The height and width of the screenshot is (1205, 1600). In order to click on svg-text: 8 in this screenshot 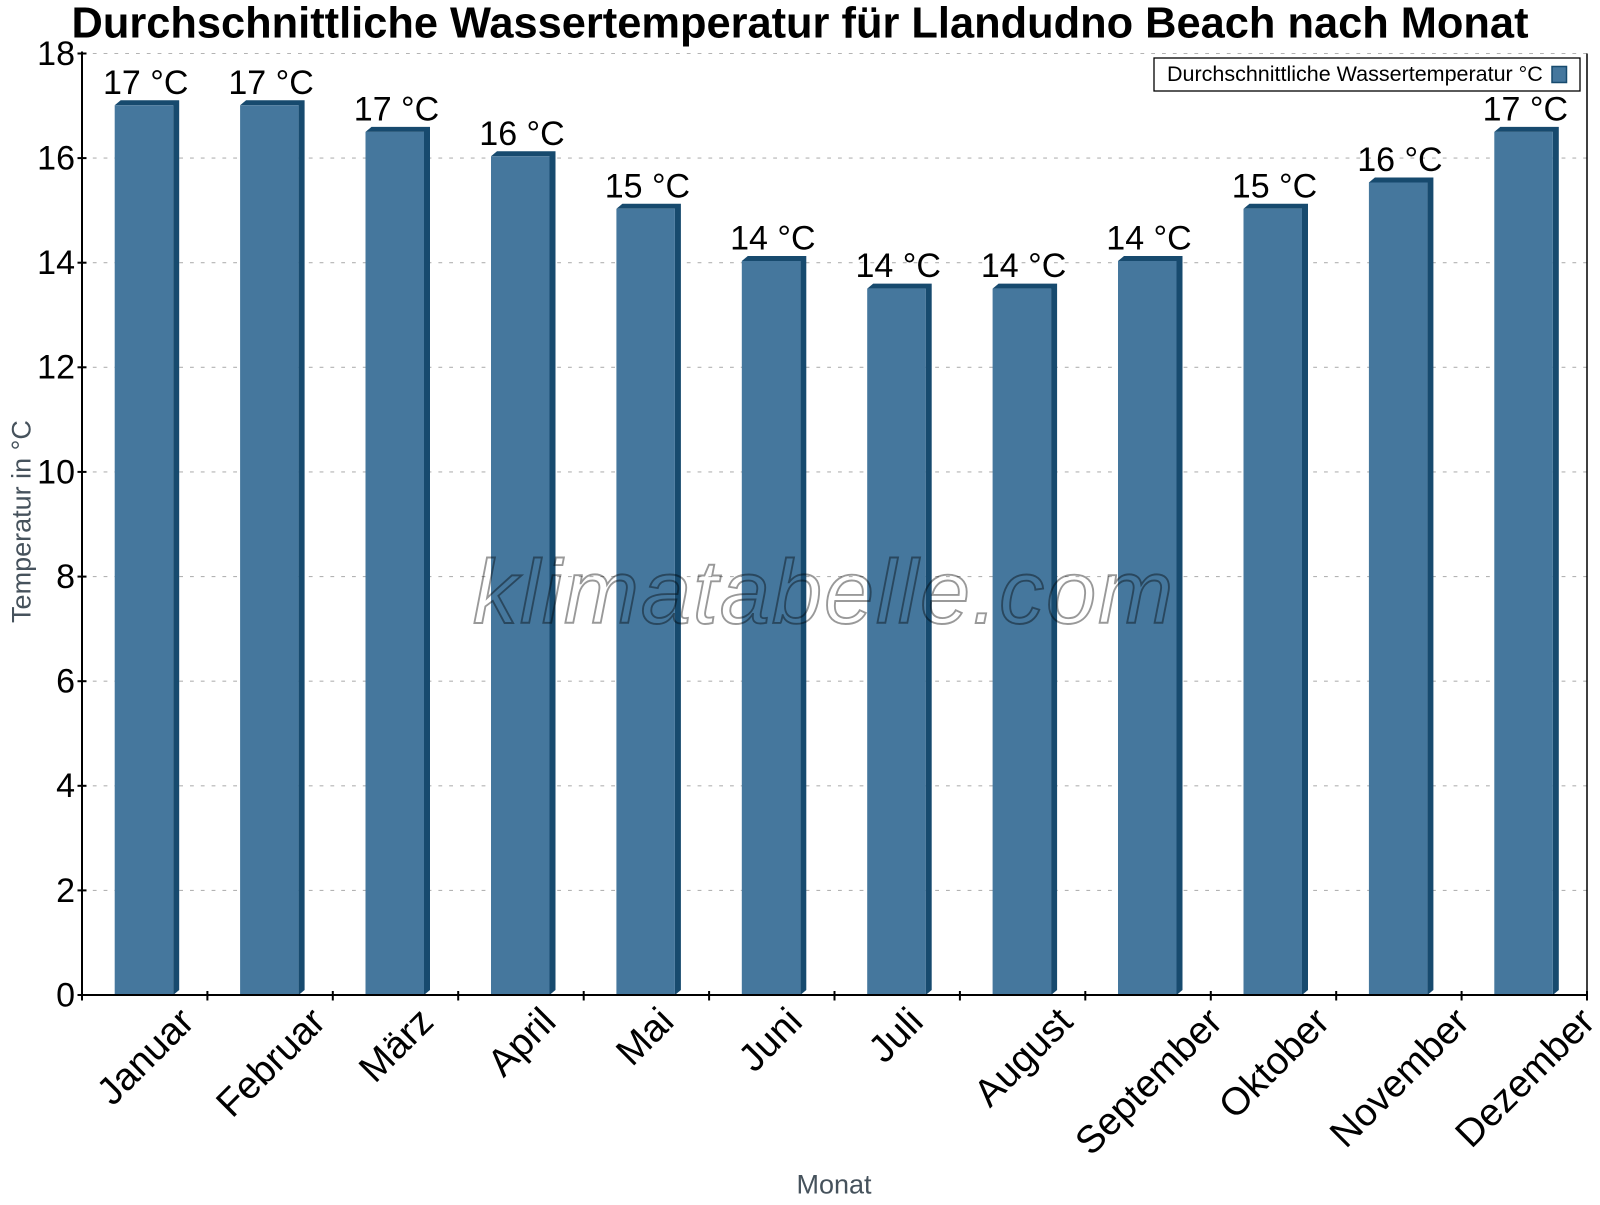, I will do `click(65, 577)`.